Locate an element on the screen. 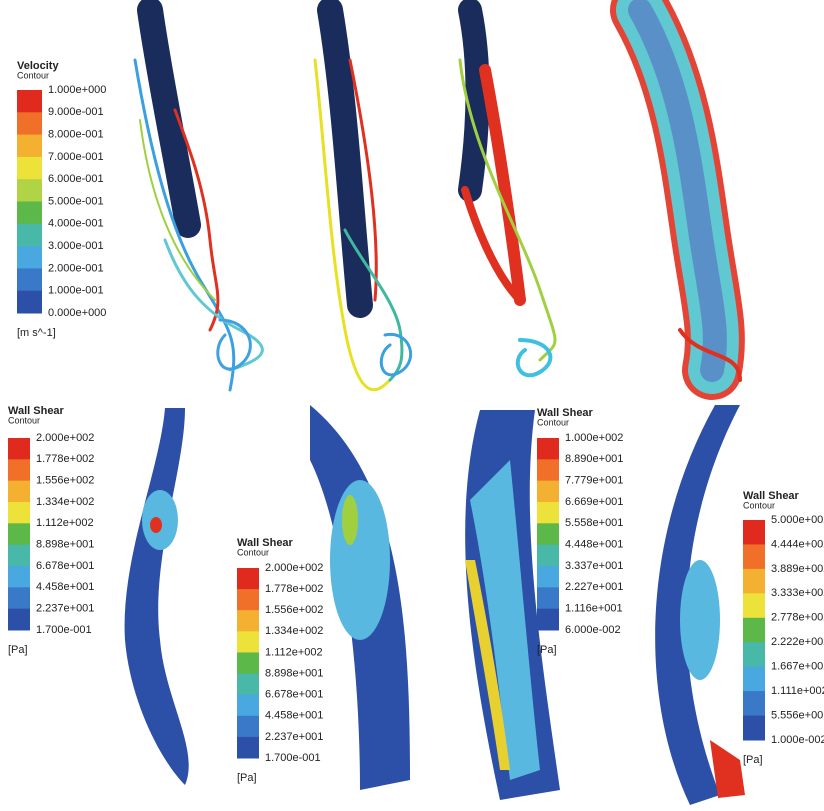 The image size is (824, 811). legend-label: 6.000e-002 is located at coordinates (593, 630).